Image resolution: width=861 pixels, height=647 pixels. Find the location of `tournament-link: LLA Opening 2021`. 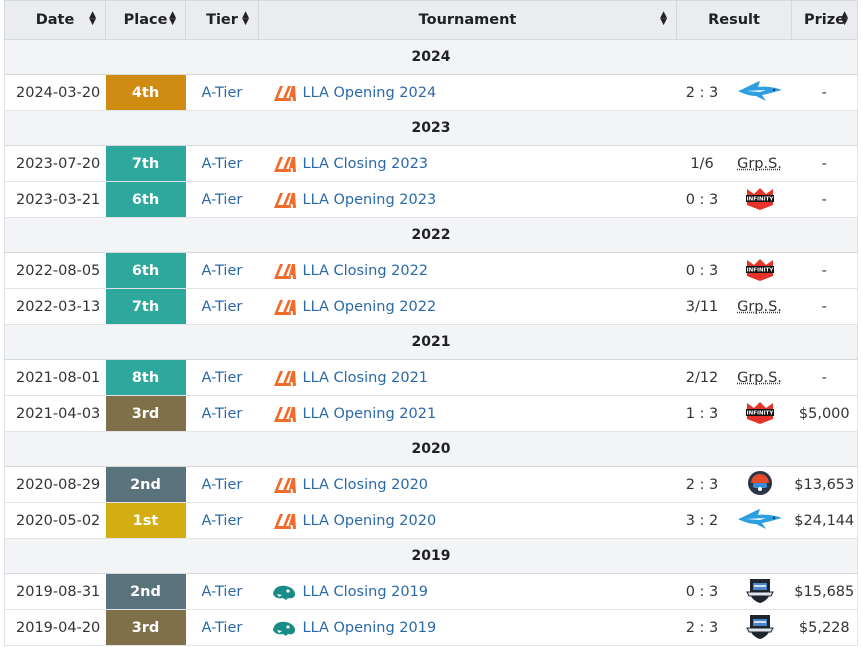

tournament-link: LLA Opening 2021 is located at coordinates (369, 413).